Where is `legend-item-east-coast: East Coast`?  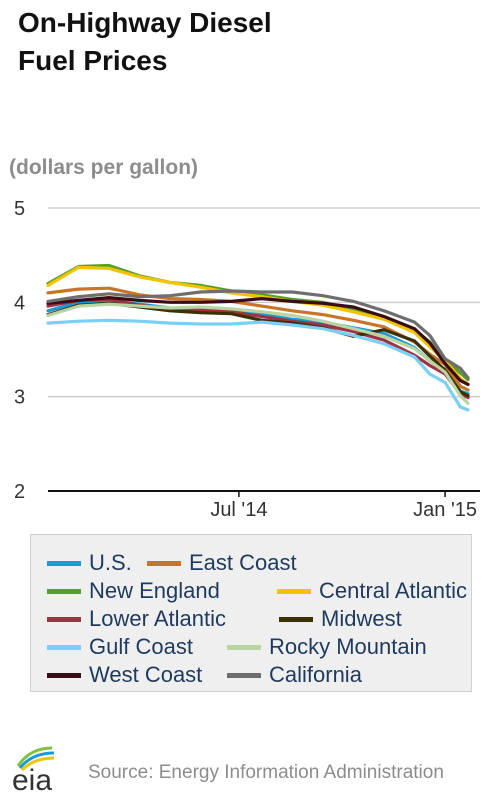 legend-item-east-coast: East Coast is located at coordinates (222, 563).